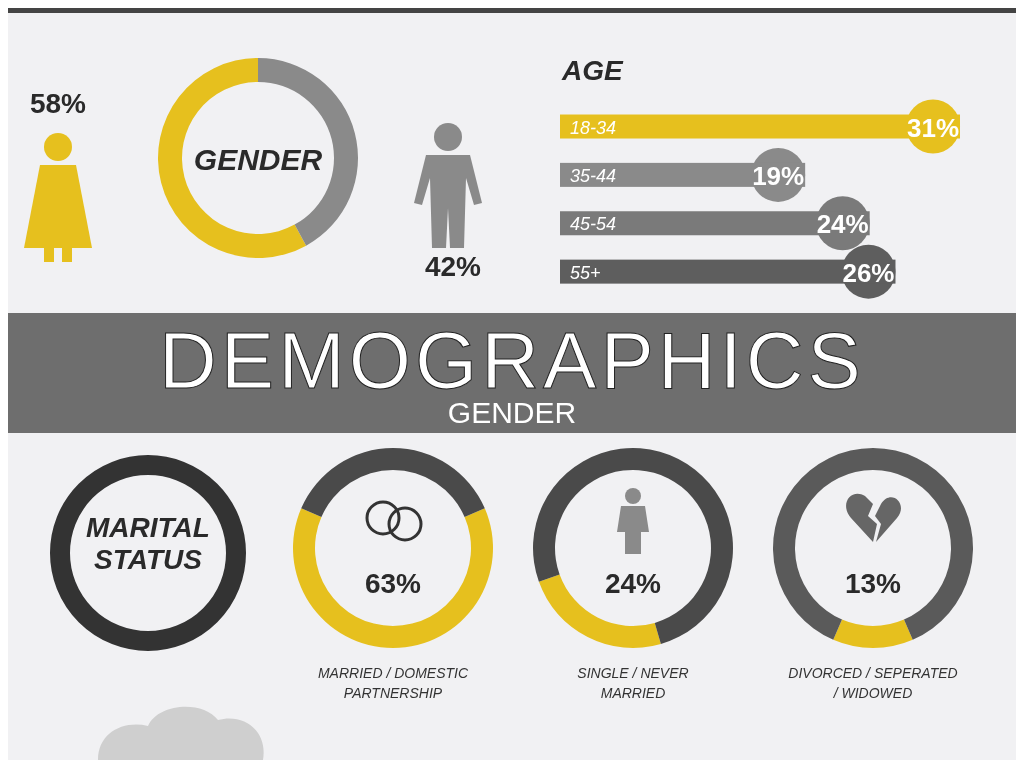 The width and height of the screenshot is (1024, 768). I want to click on data-label: 63%, so click(393, 583).